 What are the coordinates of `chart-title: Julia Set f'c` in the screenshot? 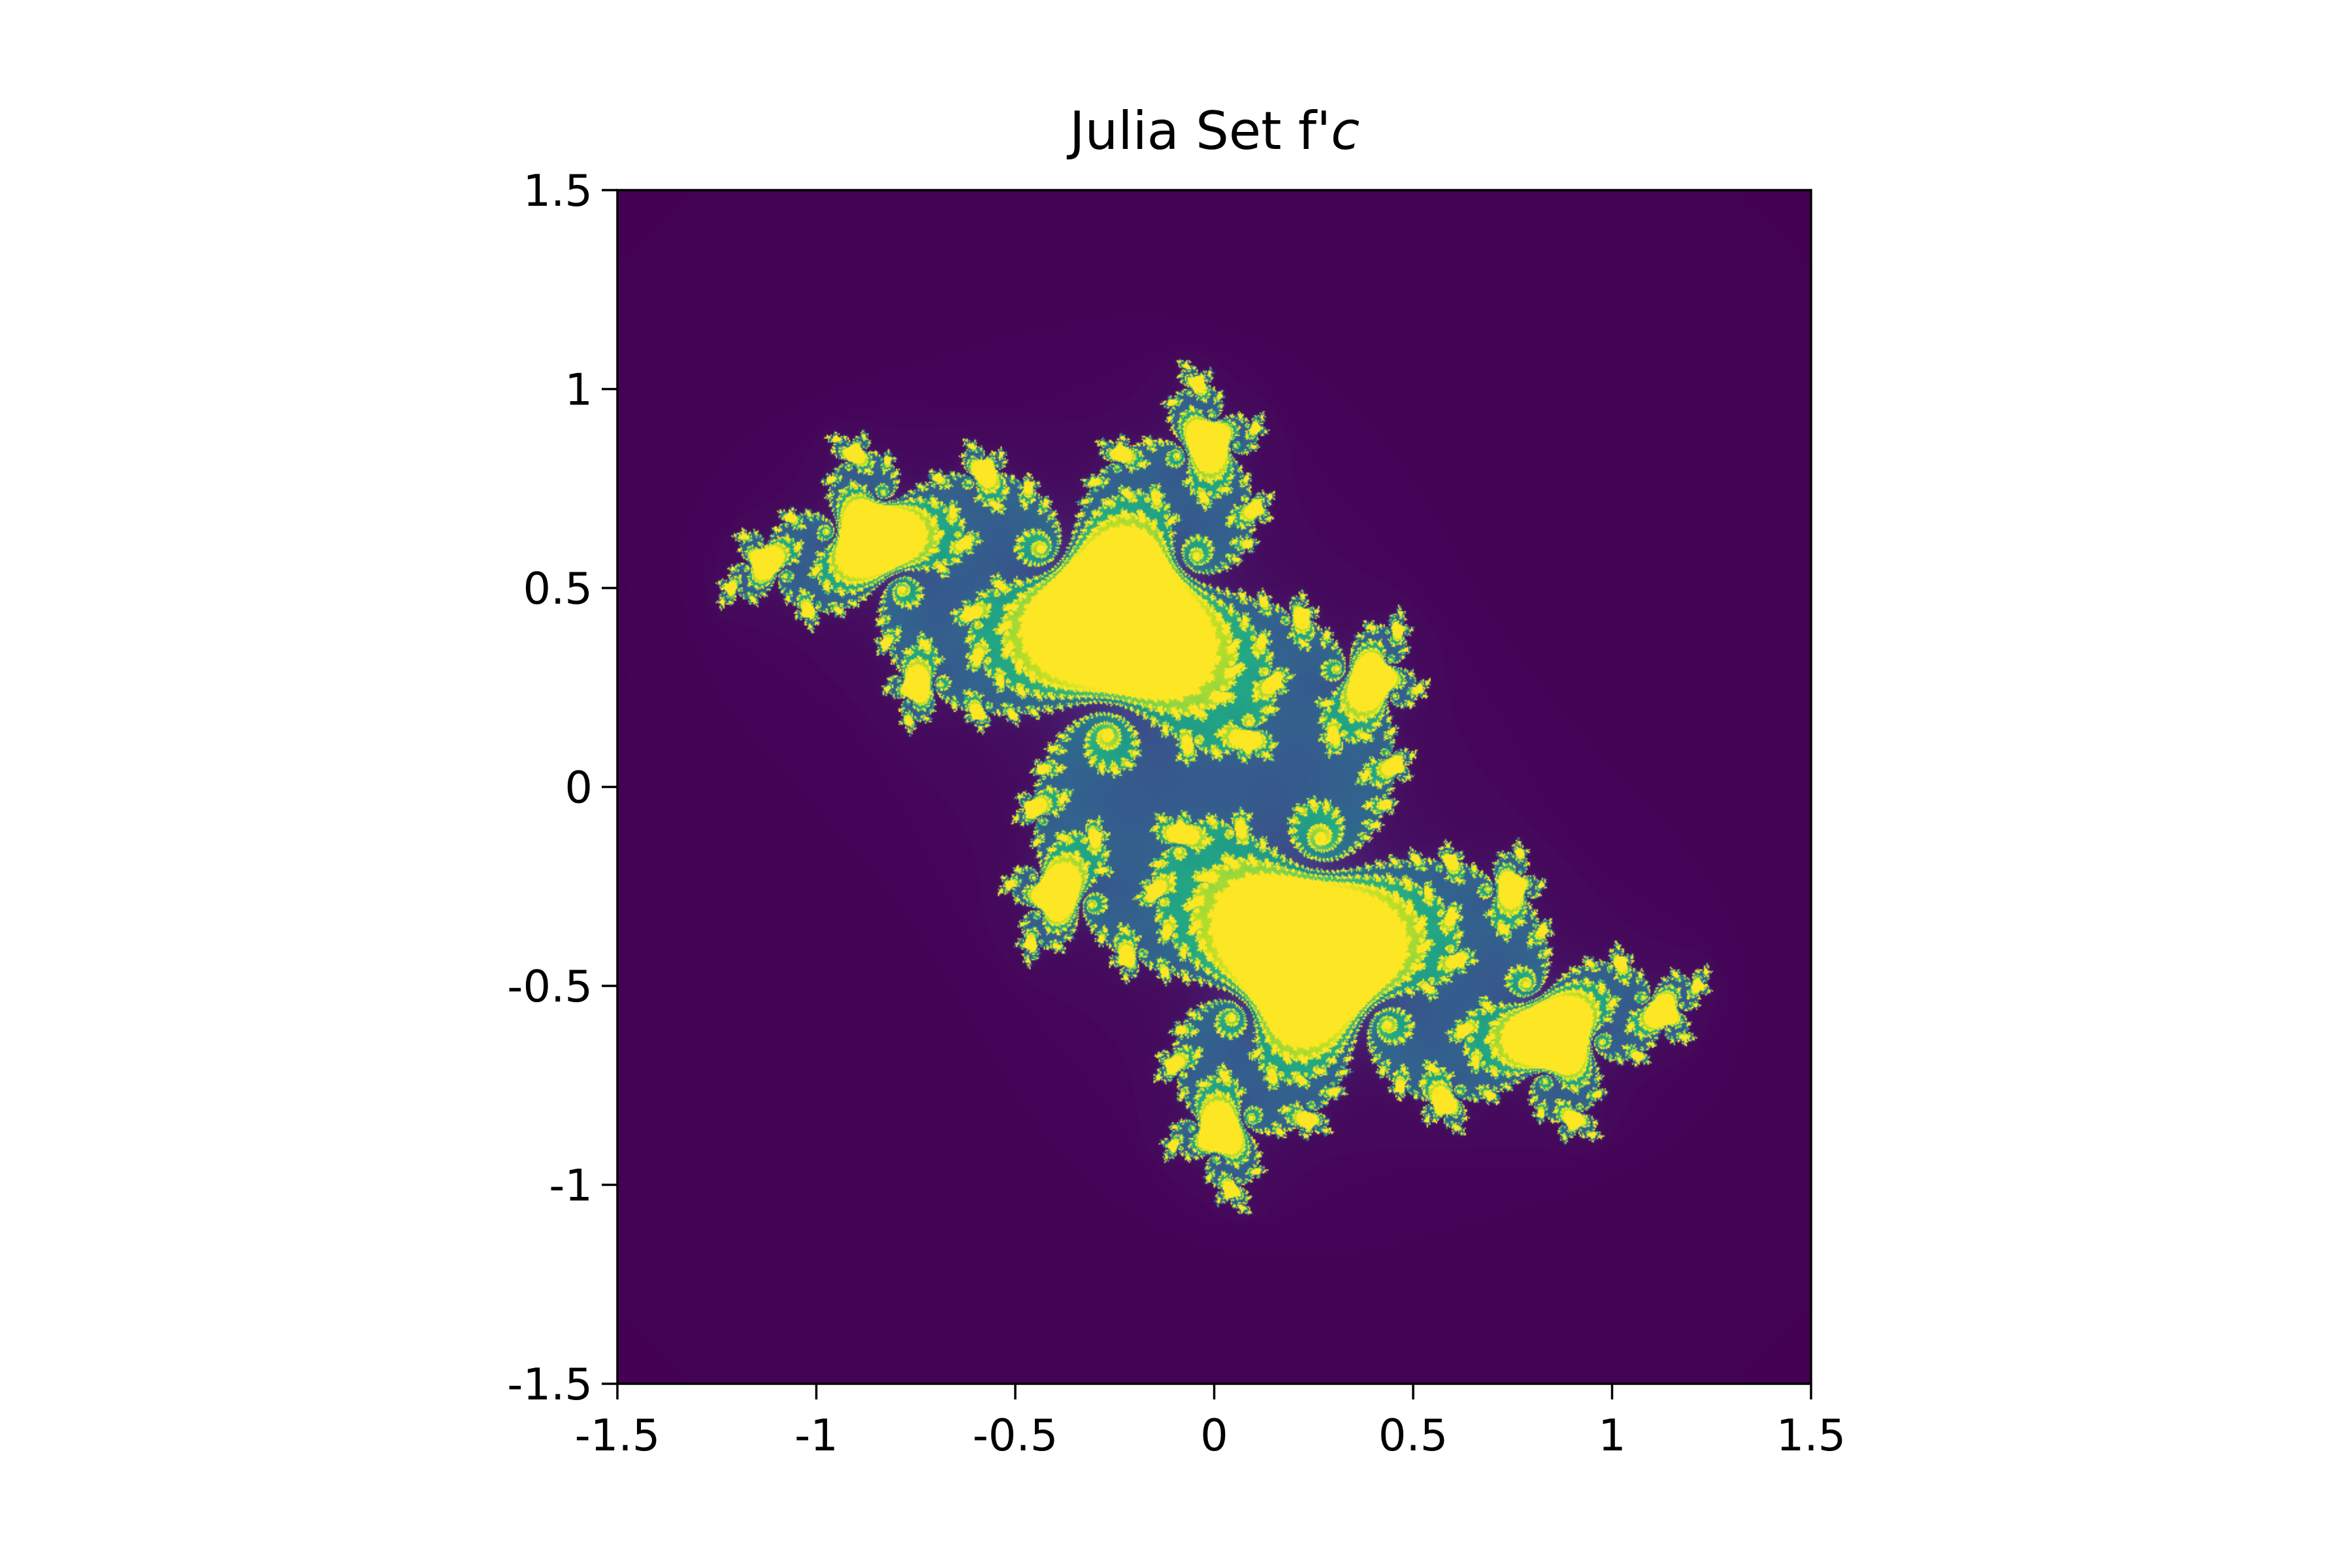 It's located at (1213, 131).